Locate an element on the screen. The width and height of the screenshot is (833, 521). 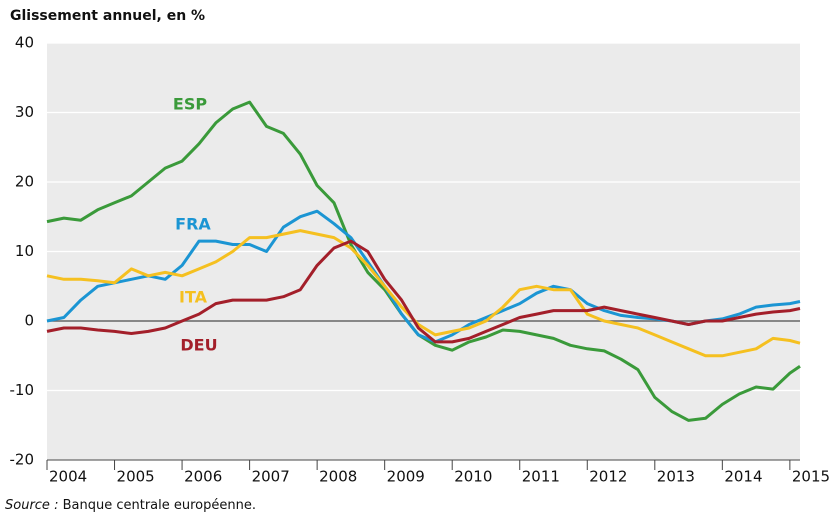
x-tick-label: 2010 is located at coordinates (473, 477).